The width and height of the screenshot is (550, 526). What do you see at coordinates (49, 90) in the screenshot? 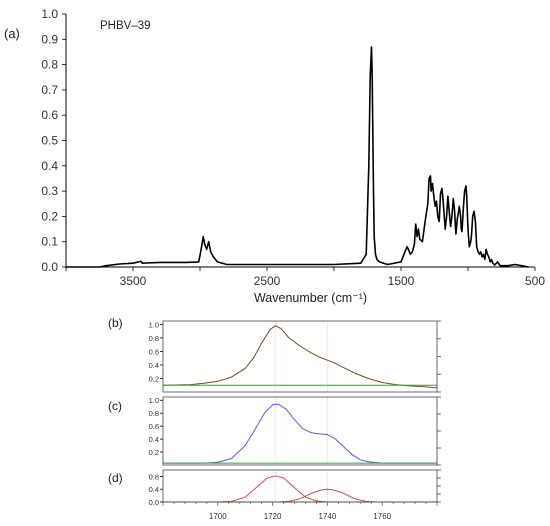
I see `y-tick-label-a-7: 0.7` at bounding box center [49, 90].